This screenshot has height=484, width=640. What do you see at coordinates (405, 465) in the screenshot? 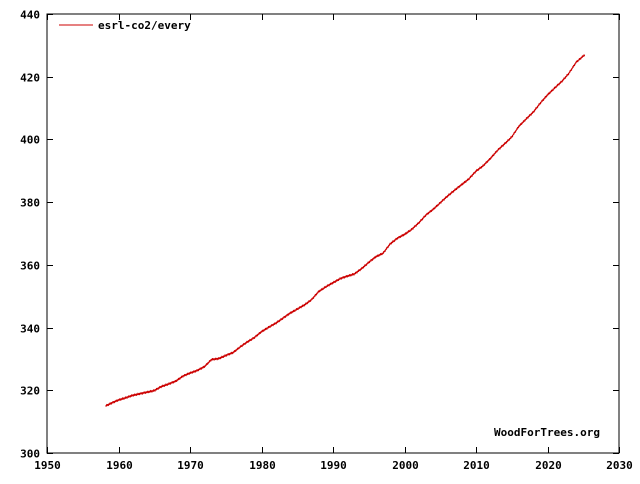
I see `x-tick-label: 2000` at bounding box center [405, 465].